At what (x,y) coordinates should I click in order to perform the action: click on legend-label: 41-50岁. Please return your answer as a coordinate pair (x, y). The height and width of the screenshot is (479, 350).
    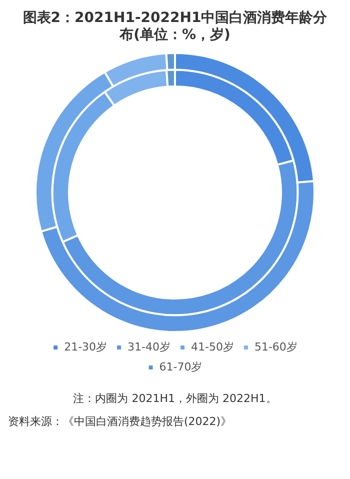
    Looking at the image, I should click on (212, 347).